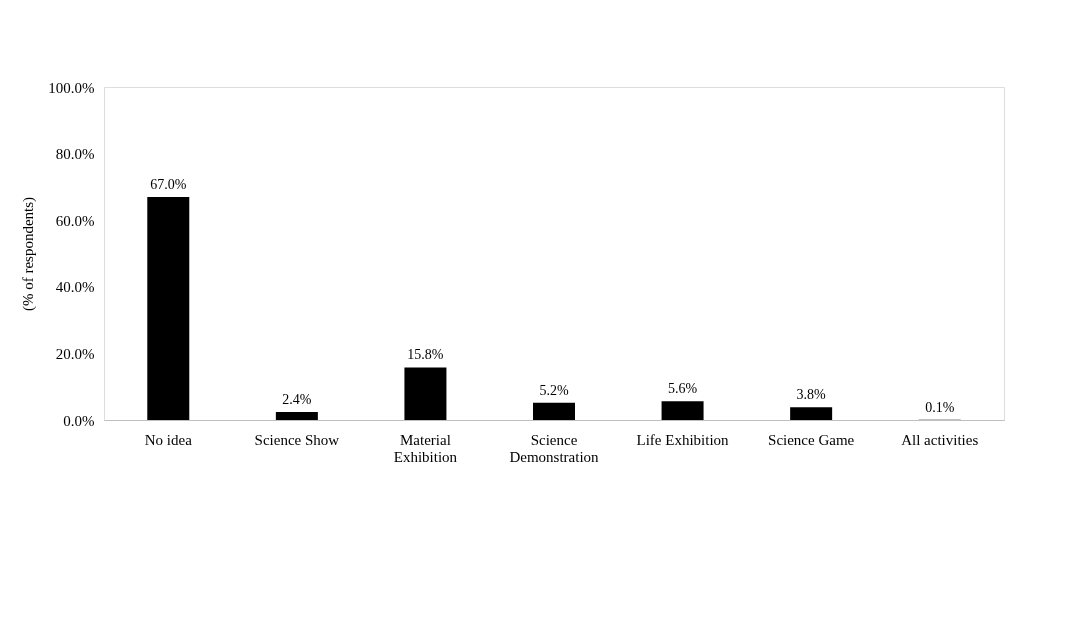  Describe the element at coordinates (811, 439) in the screenshot. I see `x-tick-label: Science Game` at that location.